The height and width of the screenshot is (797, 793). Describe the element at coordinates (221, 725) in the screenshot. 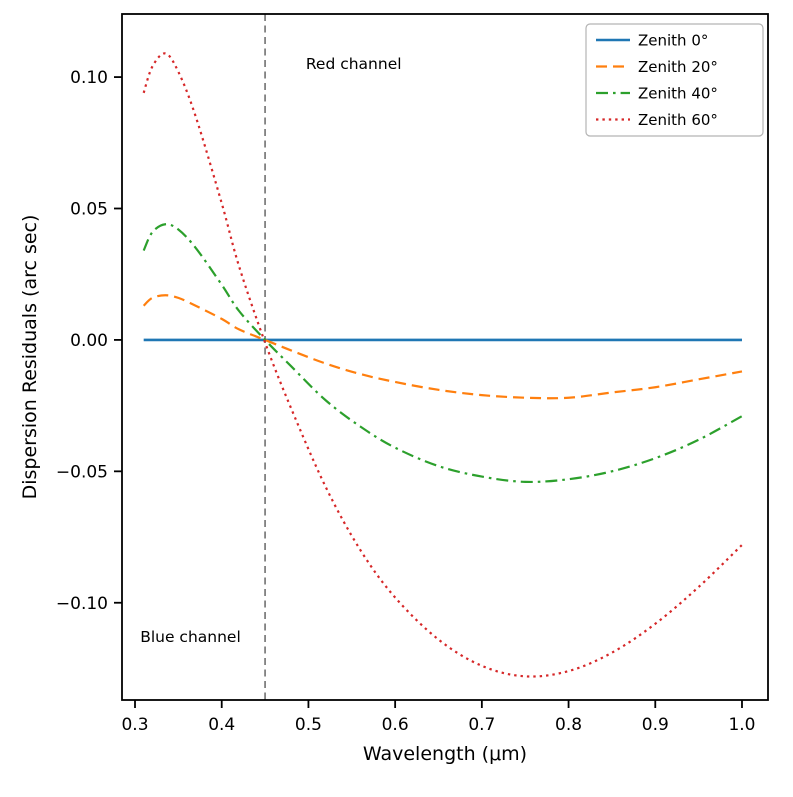

I see `x-tick-label: 0.4` at that location.